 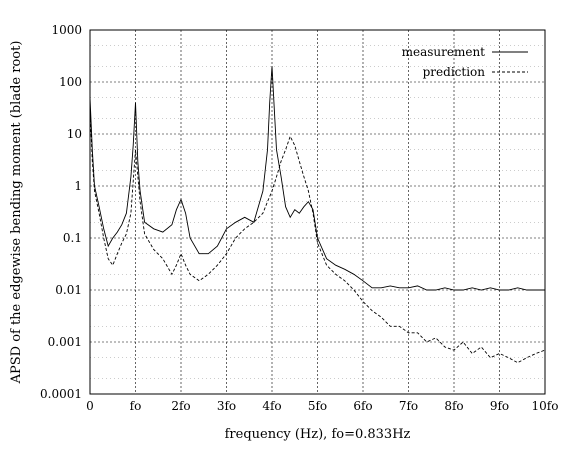 I want to click on x-tick-label: 3fo, so click(x=226, y=406).